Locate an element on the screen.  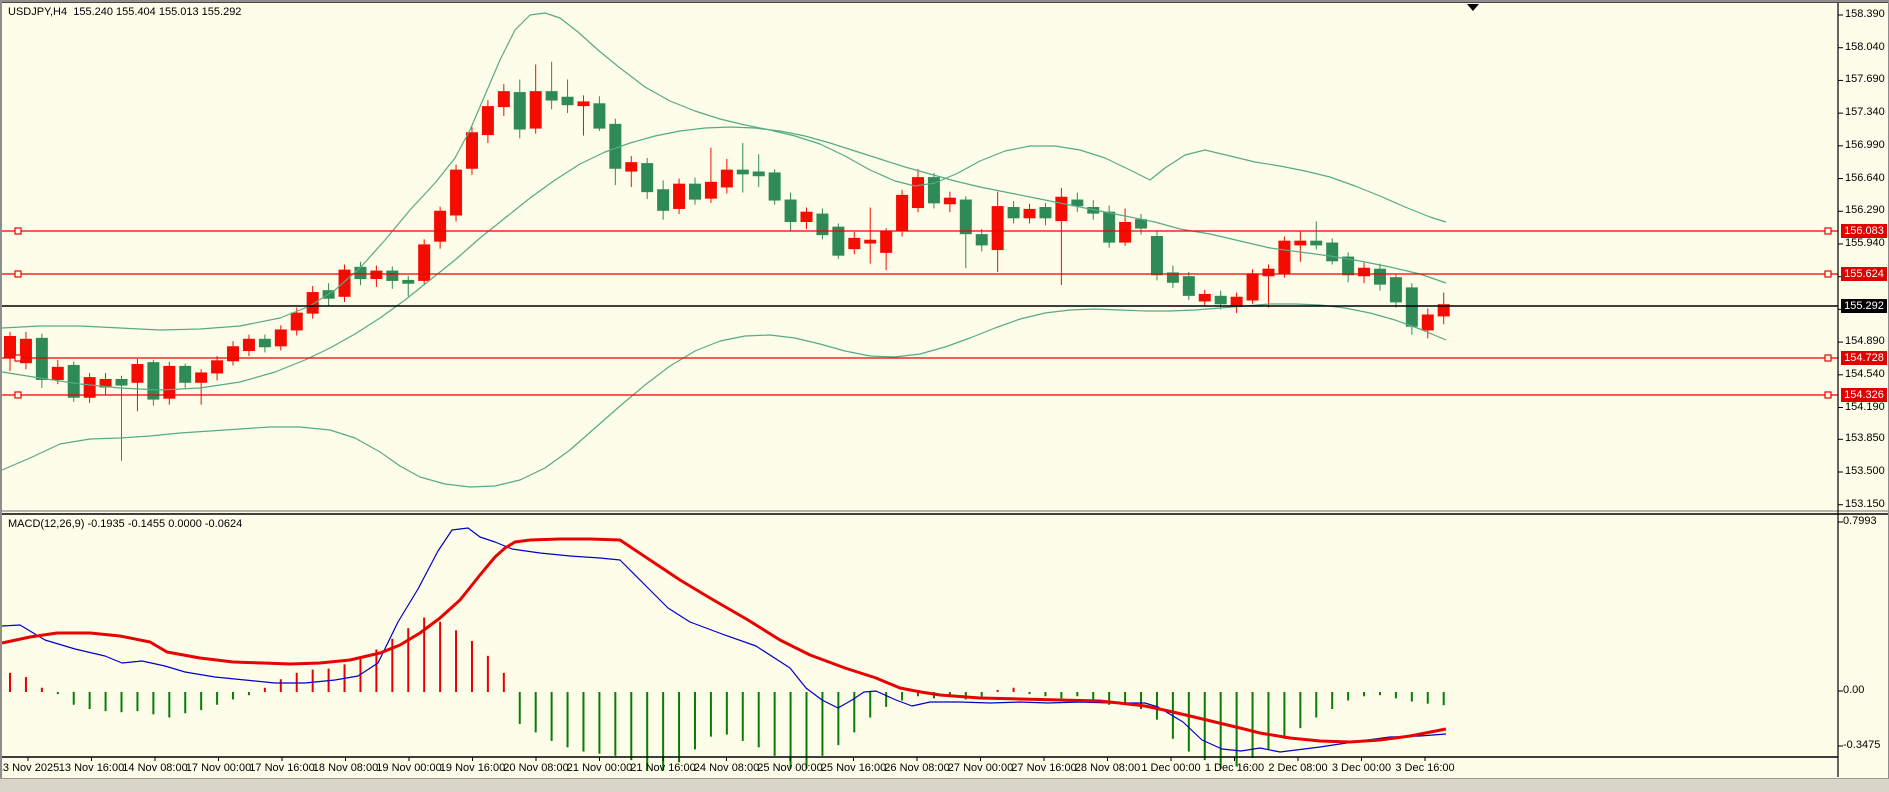
price-axis-label: 153.150 is located at coordinates (1865, 503).